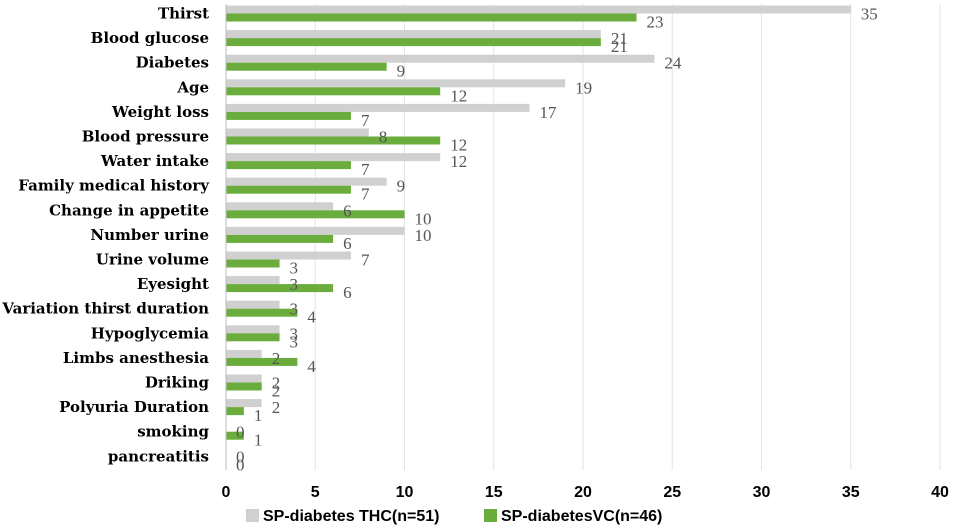  Describe the element at coordinates (154, 161) in the screenshot. I see `category-label: Water intake` at that location.